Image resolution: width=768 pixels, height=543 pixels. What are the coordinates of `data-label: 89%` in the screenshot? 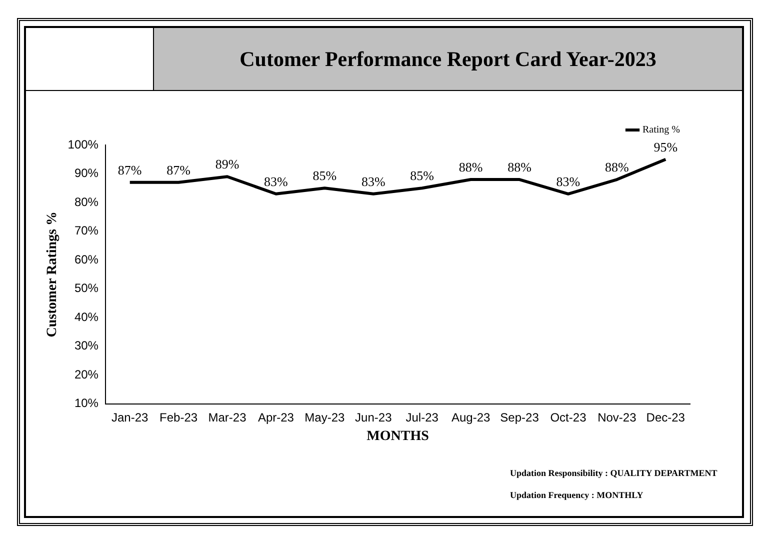 It's located at (227, 164).